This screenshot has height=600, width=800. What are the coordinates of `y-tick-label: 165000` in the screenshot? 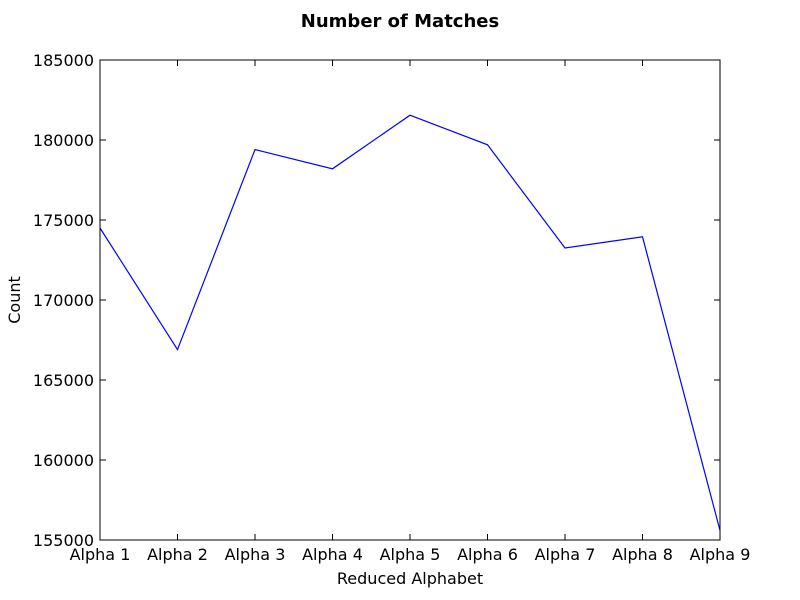 It's located at (63, 380).